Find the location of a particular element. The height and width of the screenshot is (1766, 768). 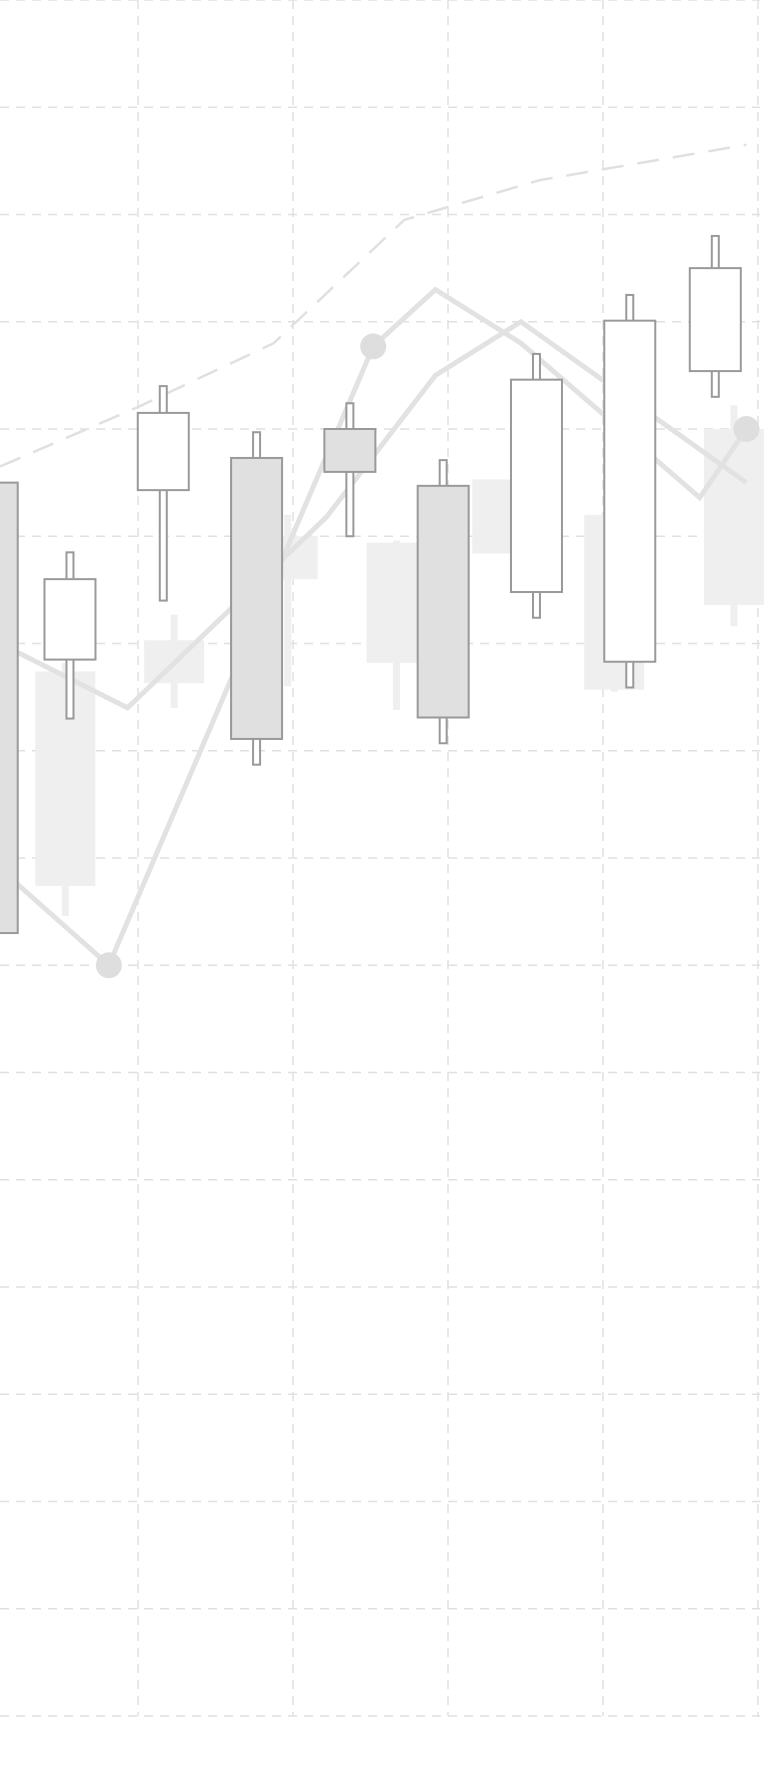

ghost-candle-wick is located at coordinates (288, 600).